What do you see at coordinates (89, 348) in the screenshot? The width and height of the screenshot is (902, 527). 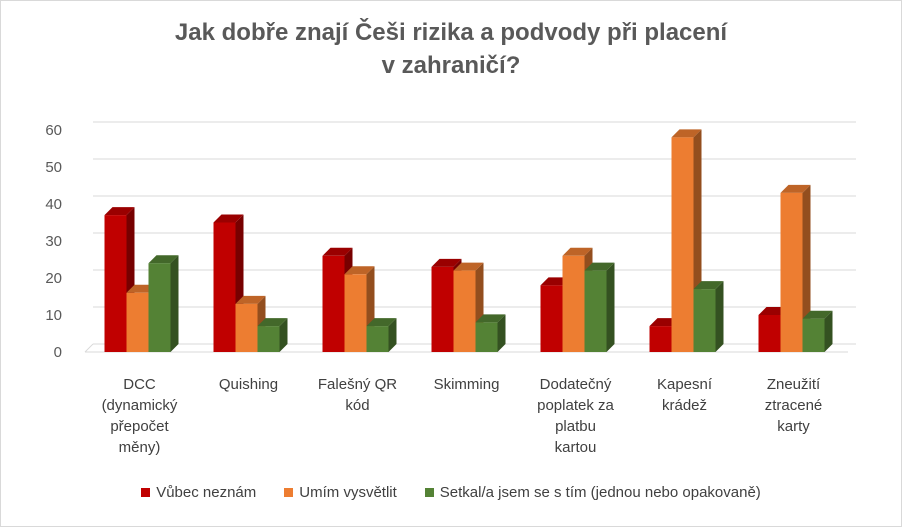 I see `floor-edge-left` at bounding box center [89, 348].